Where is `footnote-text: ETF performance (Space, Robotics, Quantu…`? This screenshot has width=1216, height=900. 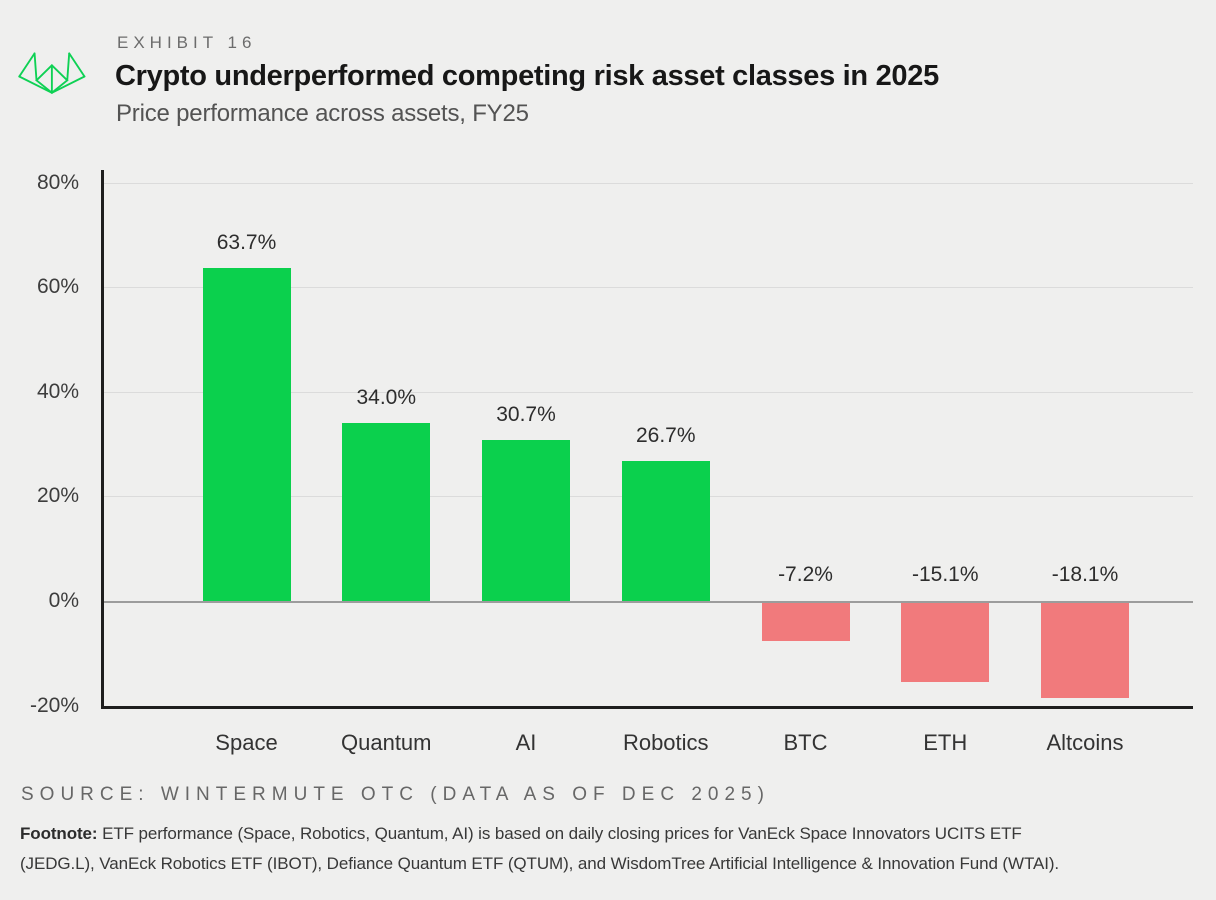 footnote-text: ETF performance (Space, Robotics, Quantu… is located at coordinates (540, 848).